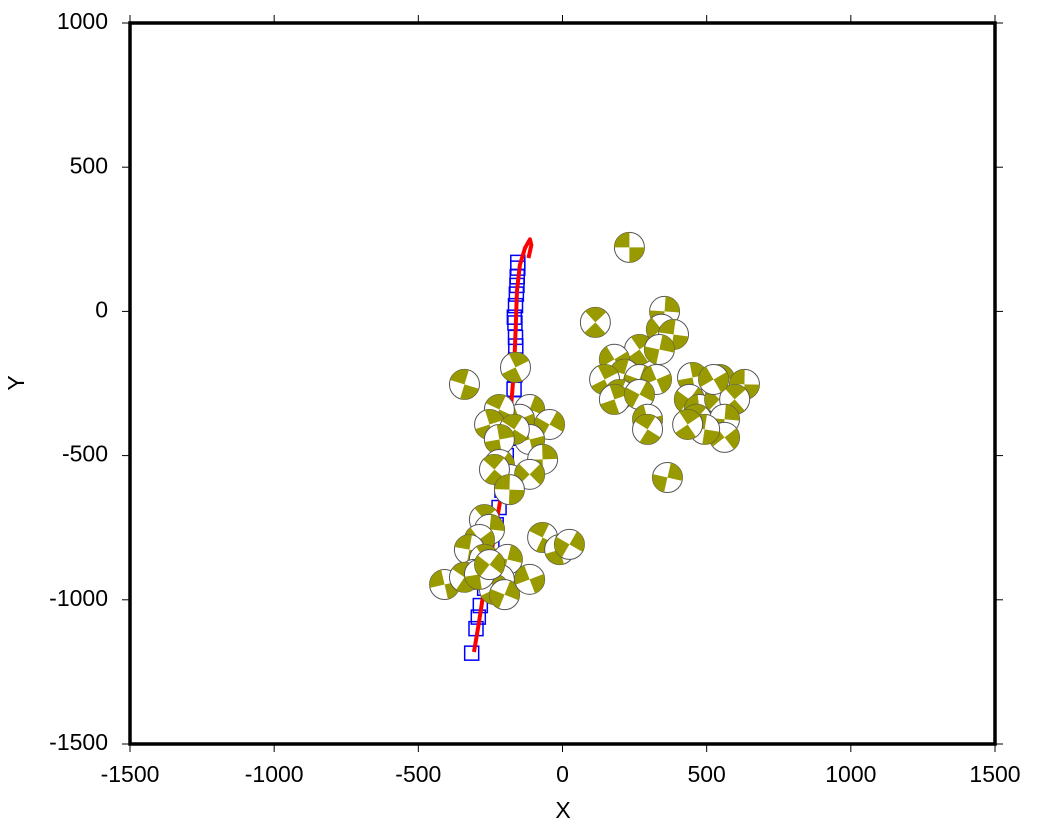 The height and width of the screenshot is (838, 1058). I want to click on x-axis-label: X, so click(562, 810).